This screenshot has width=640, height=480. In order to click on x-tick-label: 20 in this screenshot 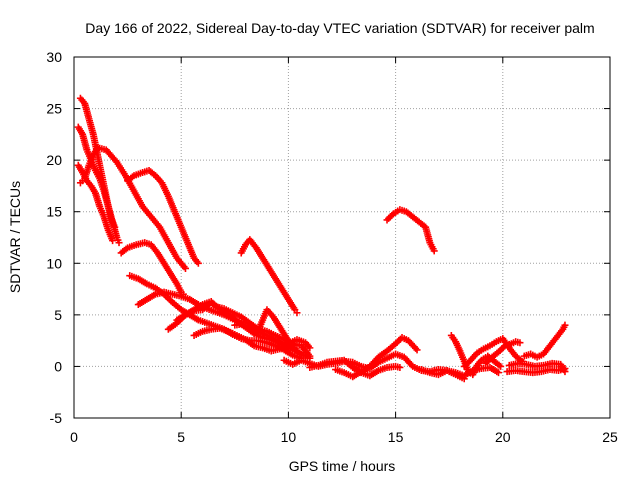, I will do `click(503, 437)`.